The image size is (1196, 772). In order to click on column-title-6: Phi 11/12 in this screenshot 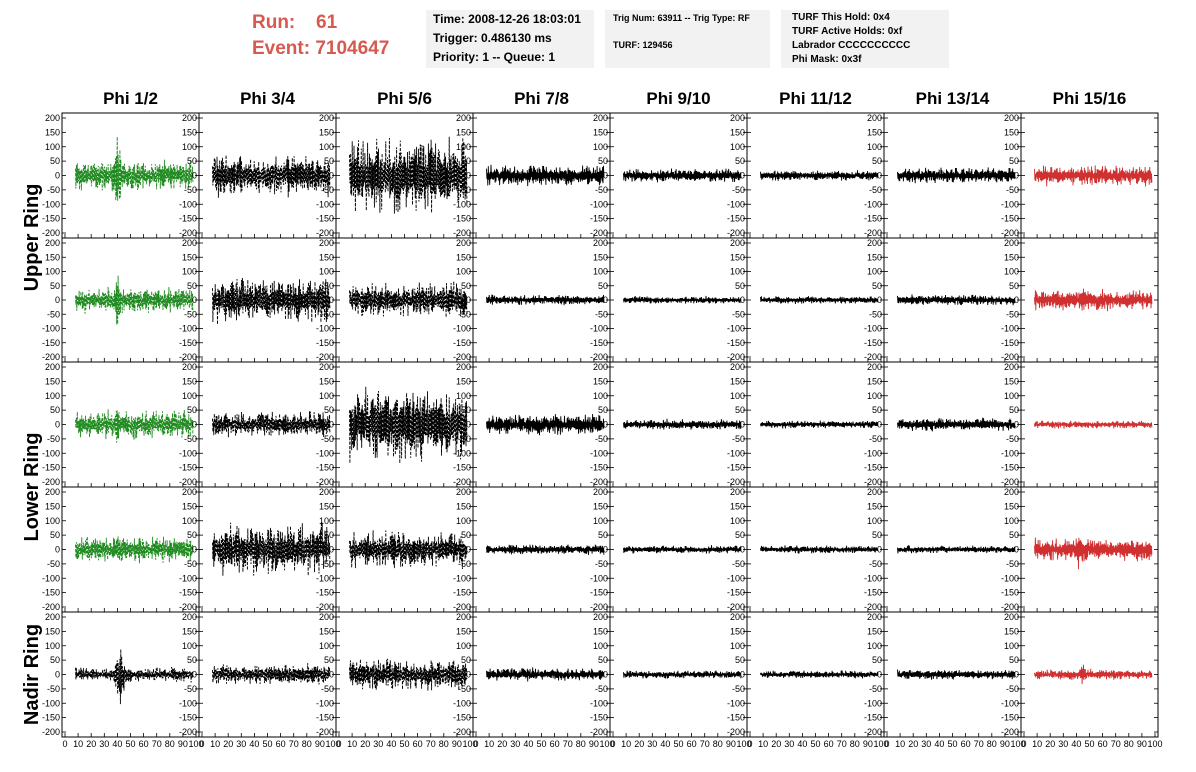, I will do `click(815, 98)`.